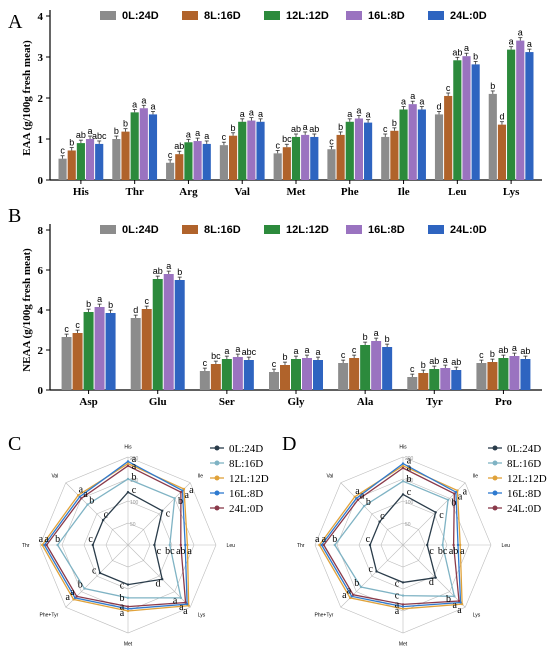  Describe the element at coordinates (201, 476) in the screenshot. I see `radar-axis-label: Ile` at that location.